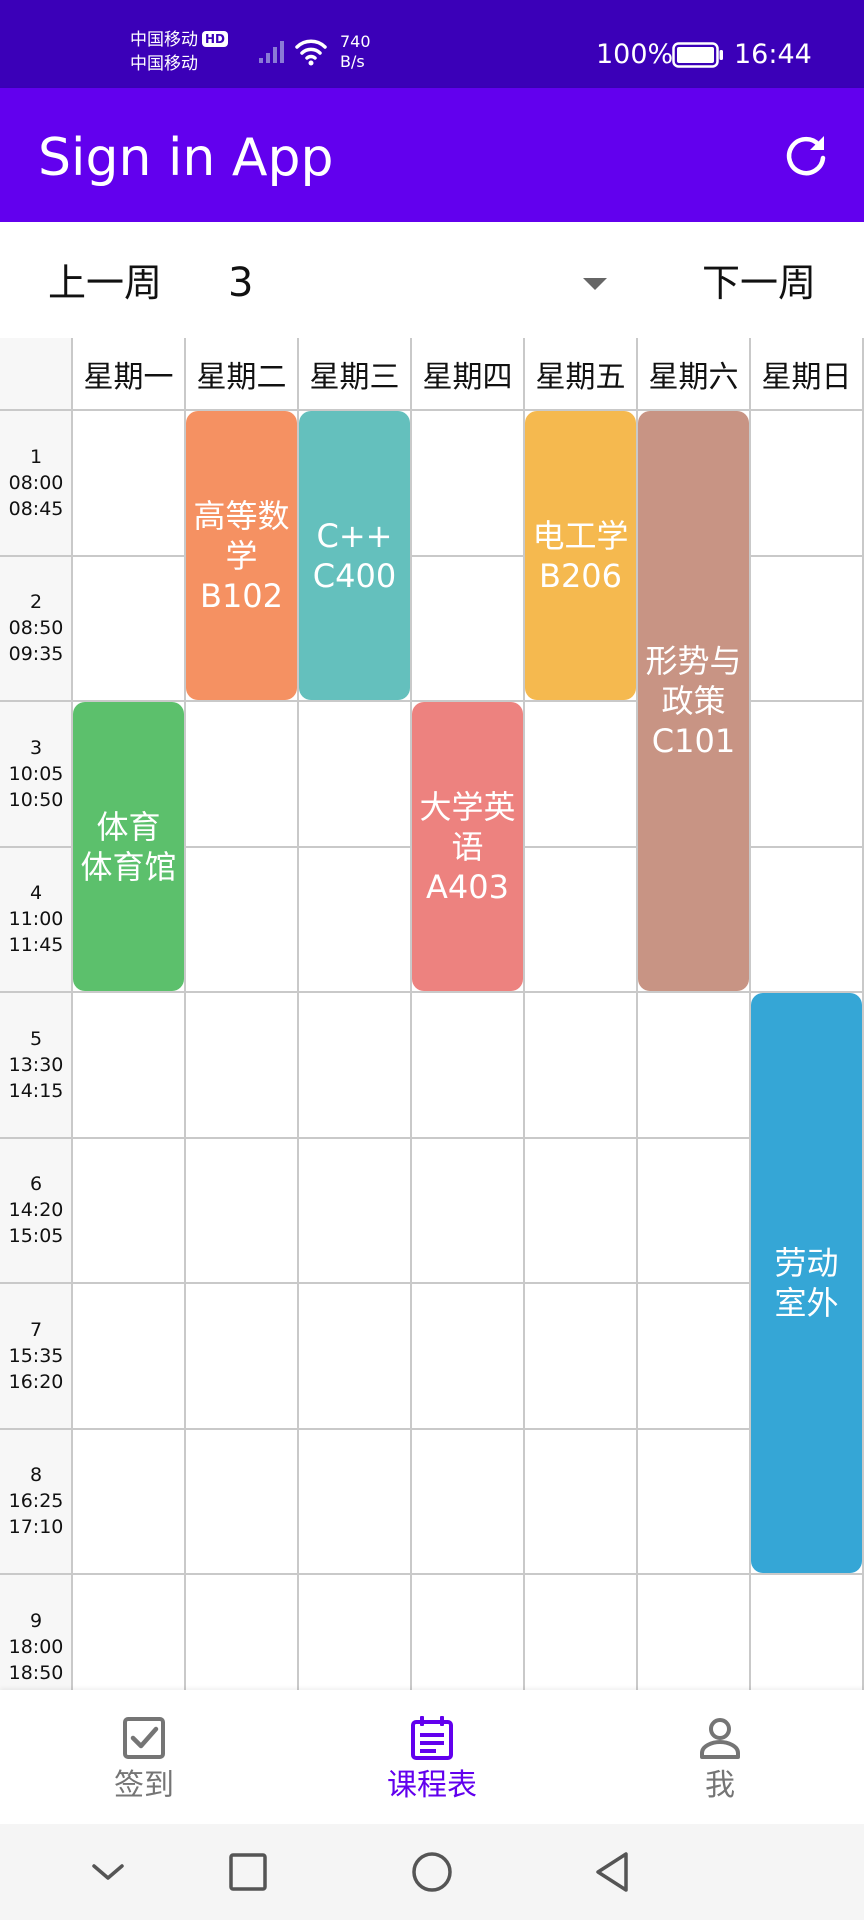 This screenshot has width=864, height=1920. Describe the element at coordinates (128, 374) in the screenshot. I see `day-header: 星期一` at that location.